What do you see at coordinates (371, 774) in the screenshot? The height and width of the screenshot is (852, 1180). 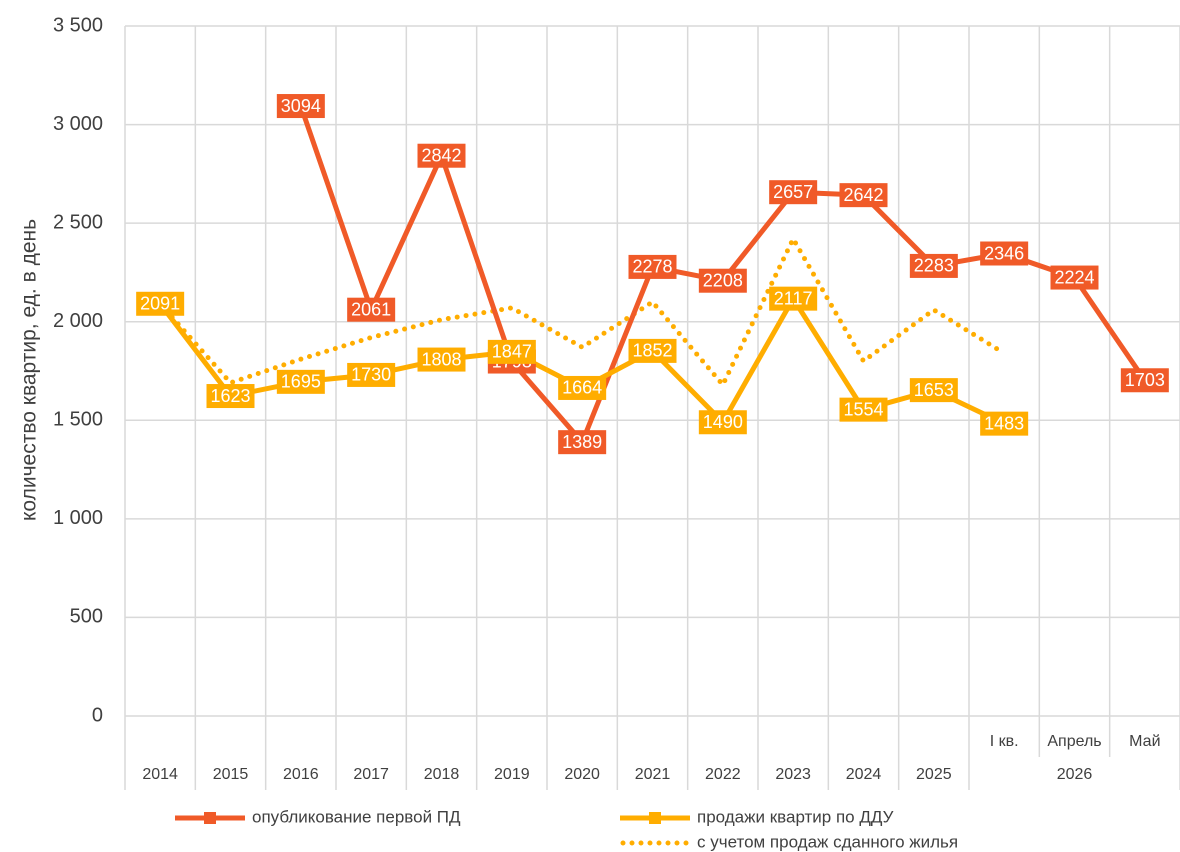 I see `x-tick-label: 2017` at bounding box center [371, 774].